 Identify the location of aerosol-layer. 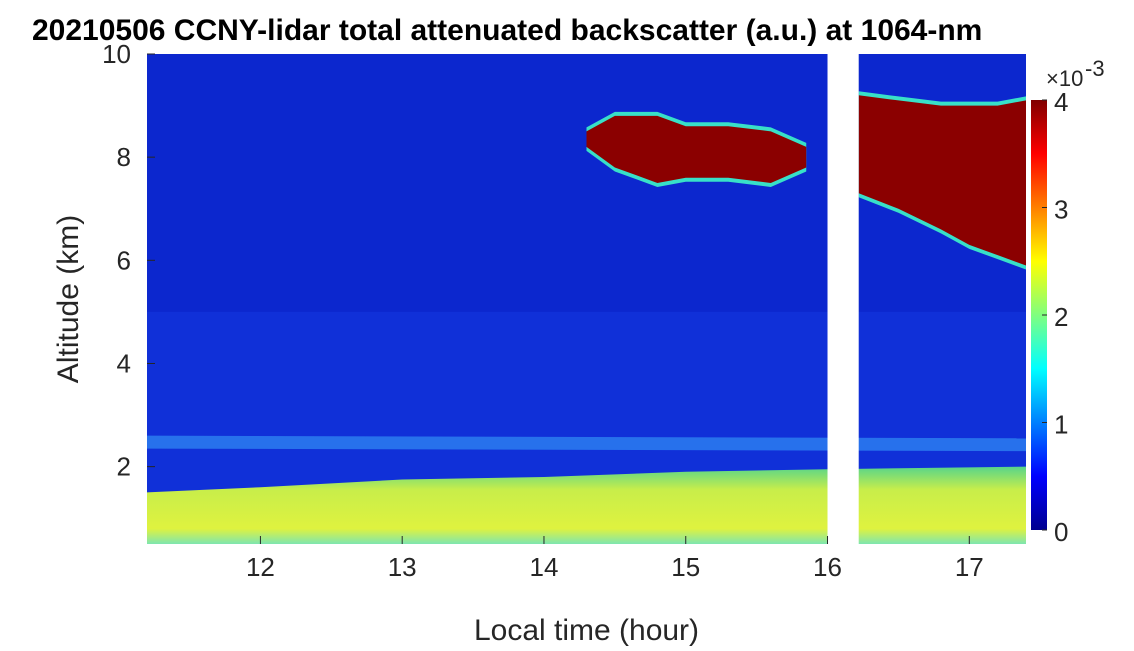
(586, 443).